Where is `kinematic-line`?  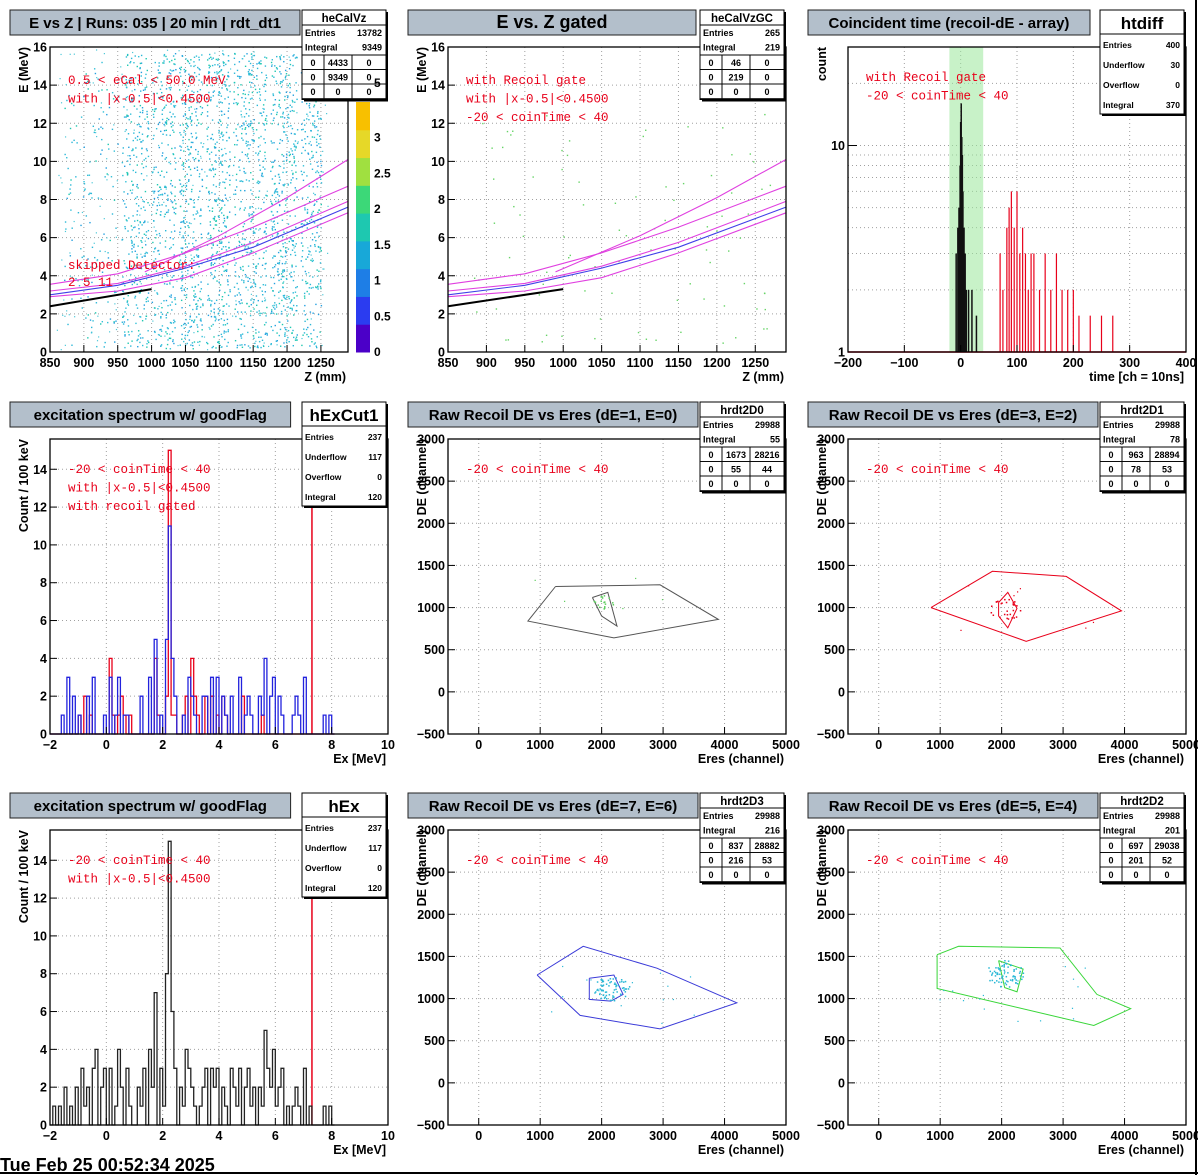 kinematic-line is located at coordinates (617, 246).